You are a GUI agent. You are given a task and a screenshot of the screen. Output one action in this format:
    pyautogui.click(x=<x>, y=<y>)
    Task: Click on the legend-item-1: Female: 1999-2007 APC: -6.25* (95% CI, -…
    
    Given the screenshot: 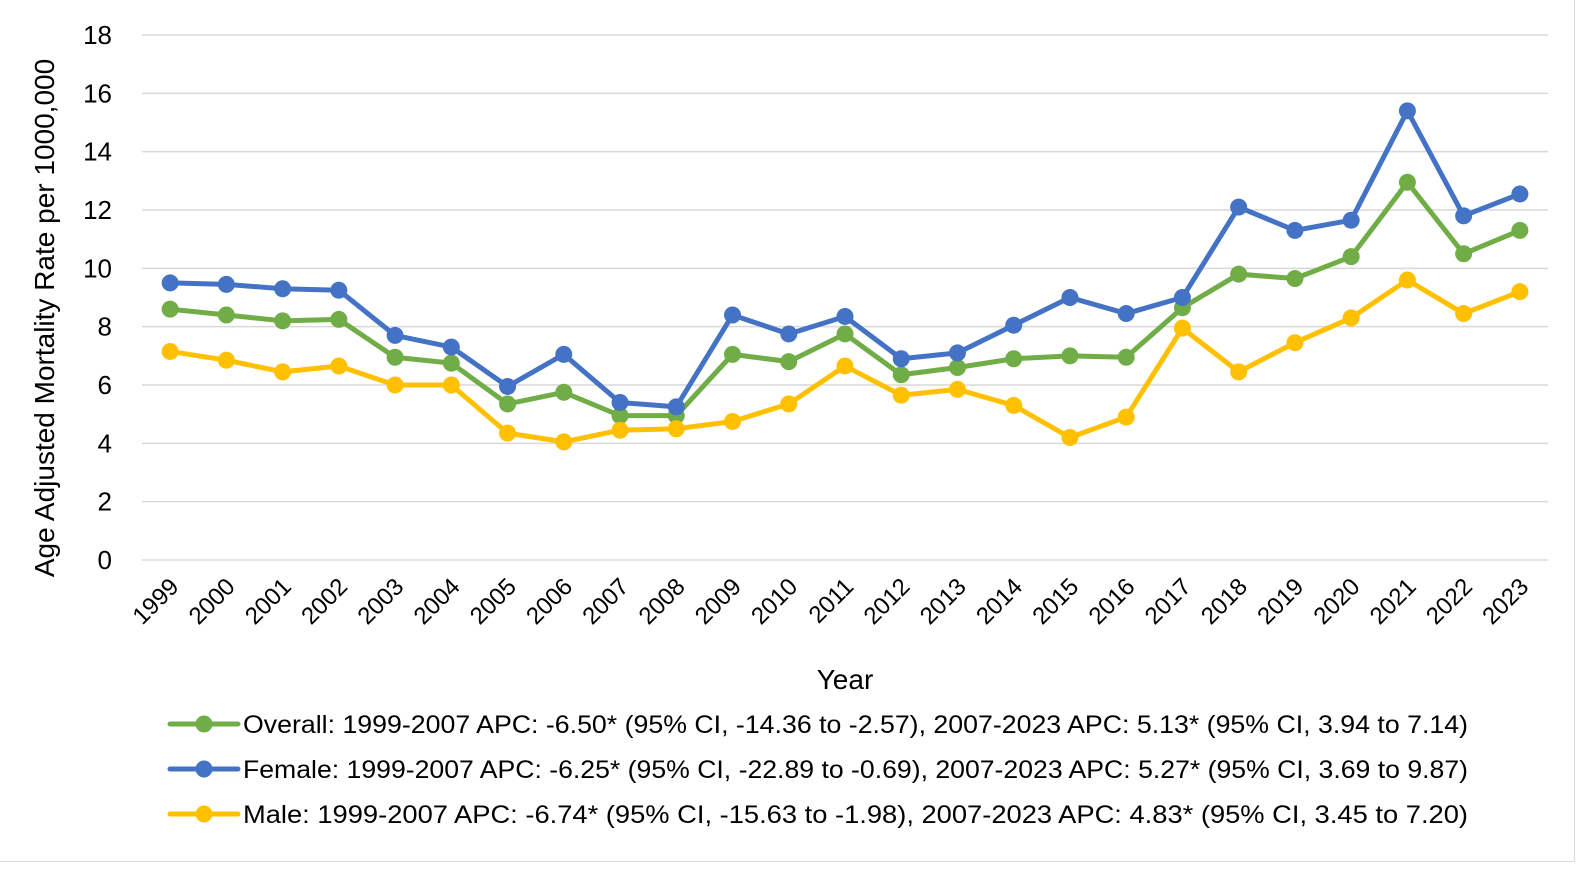 What is the action you would take?
    pyautogui.click(x=817, y=770)
    